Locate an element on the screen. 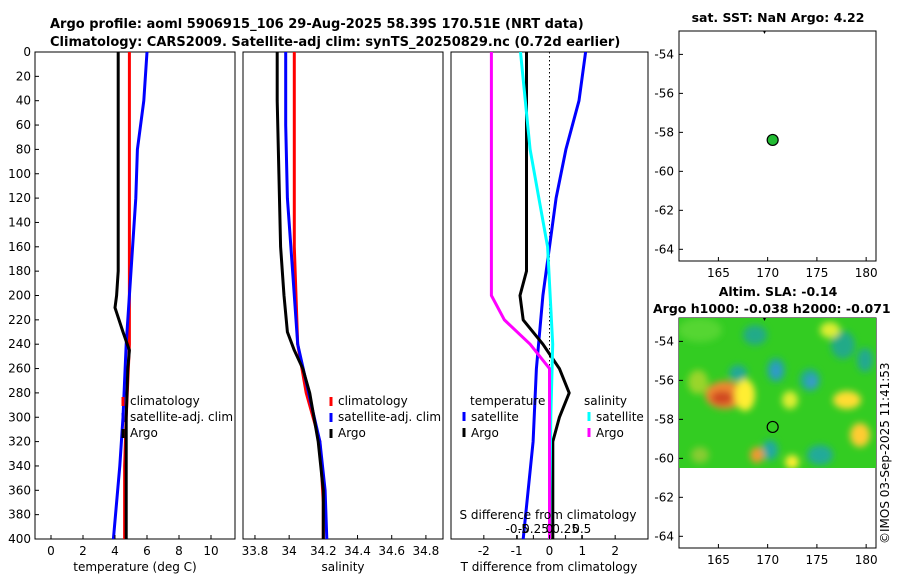  sla-map-title-line1: Altim. SLA: -0.14 is located at coordinates (778, 291).